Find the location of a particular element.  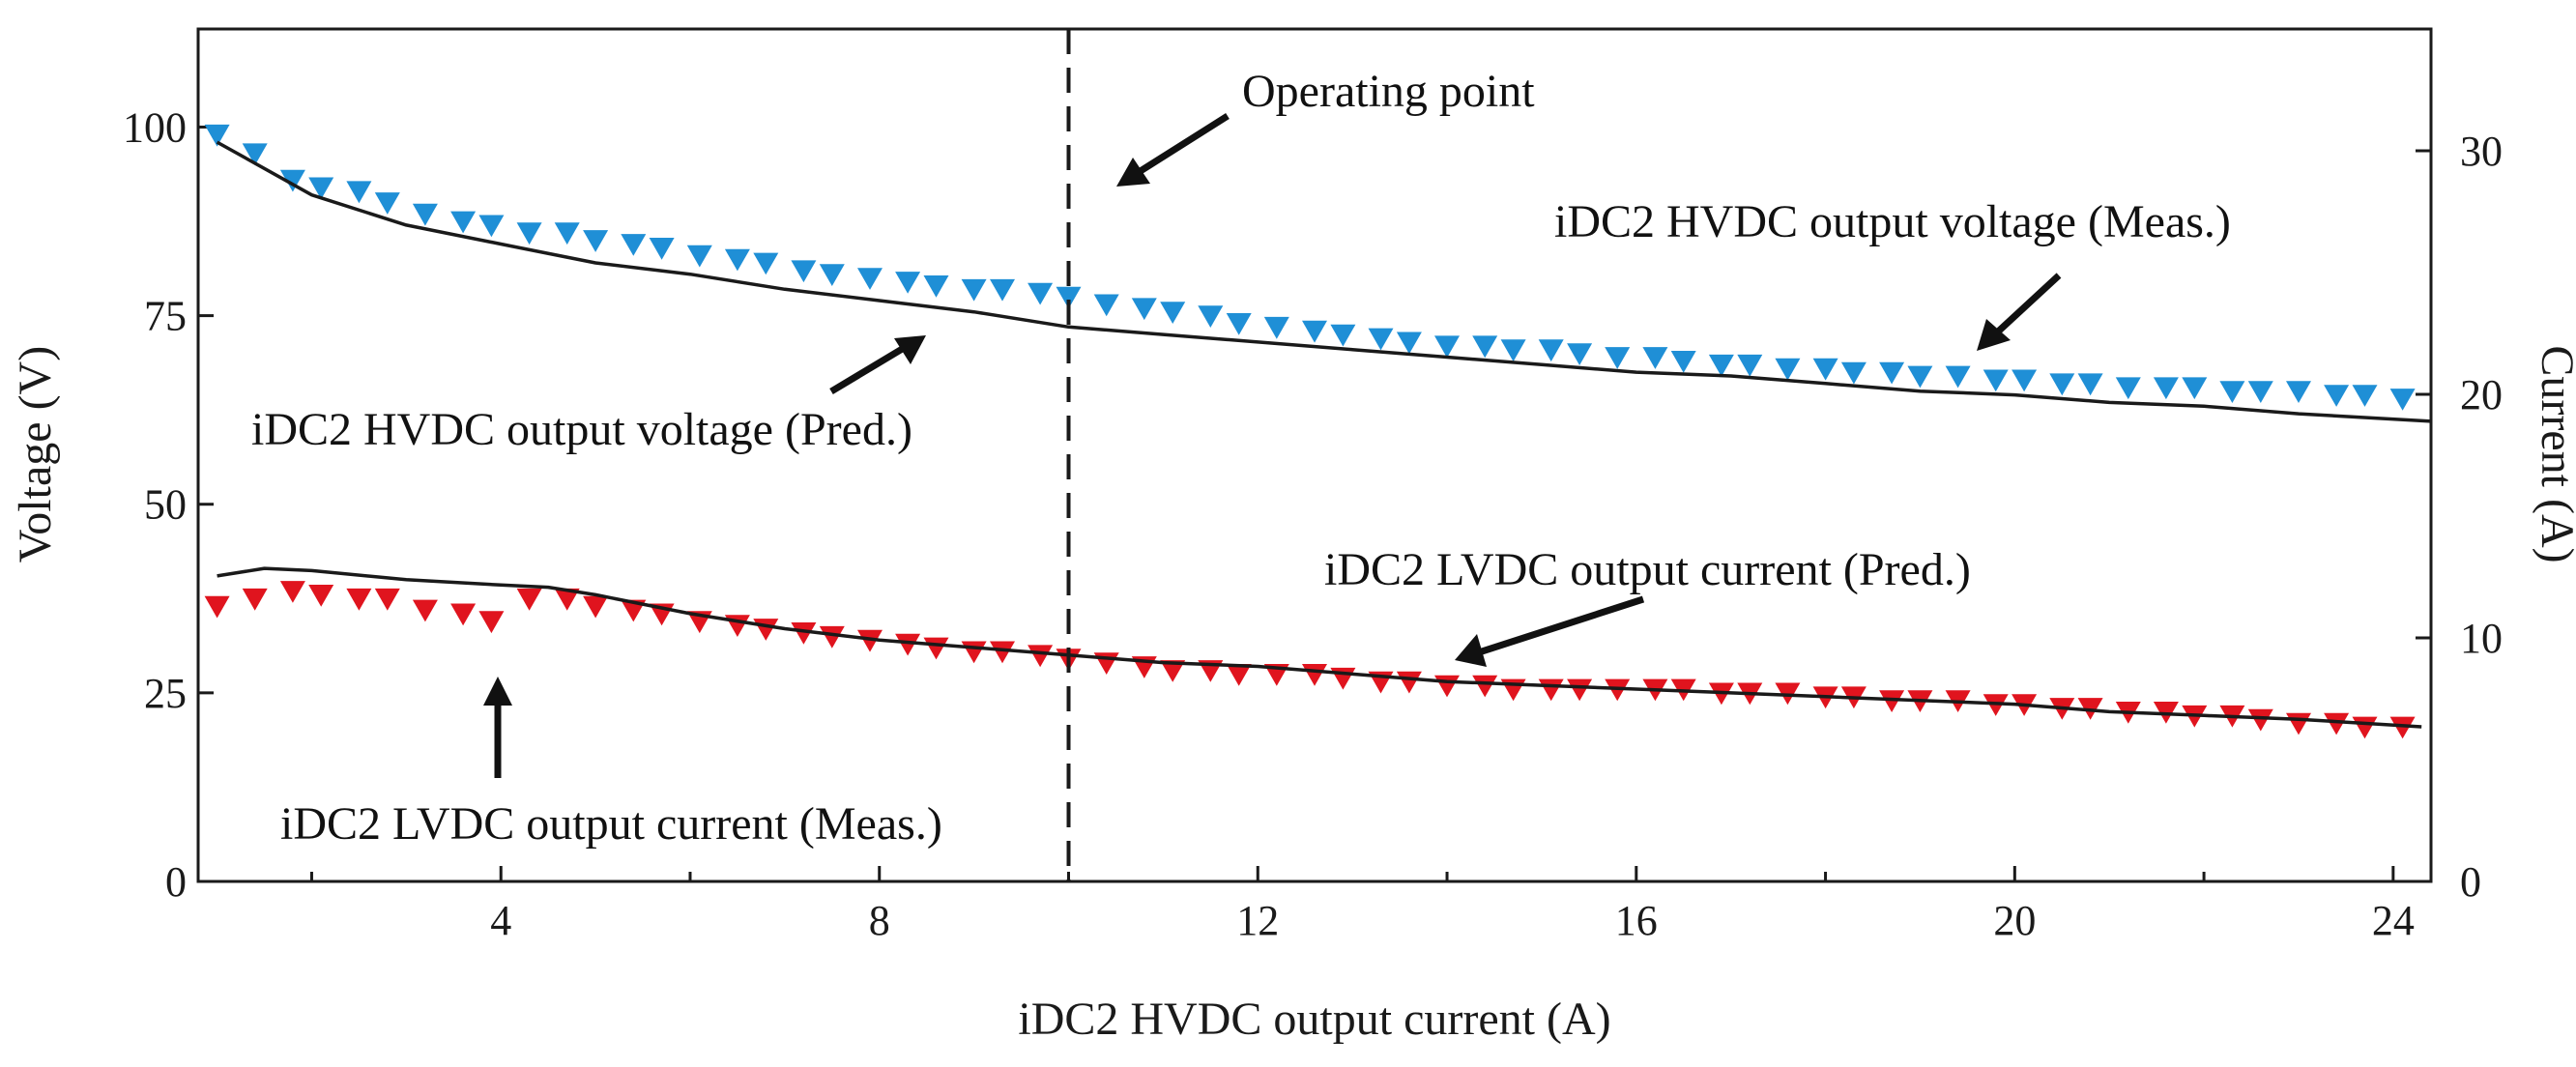

x-tick-label-0: 4 is located at coordinates (500, 920).